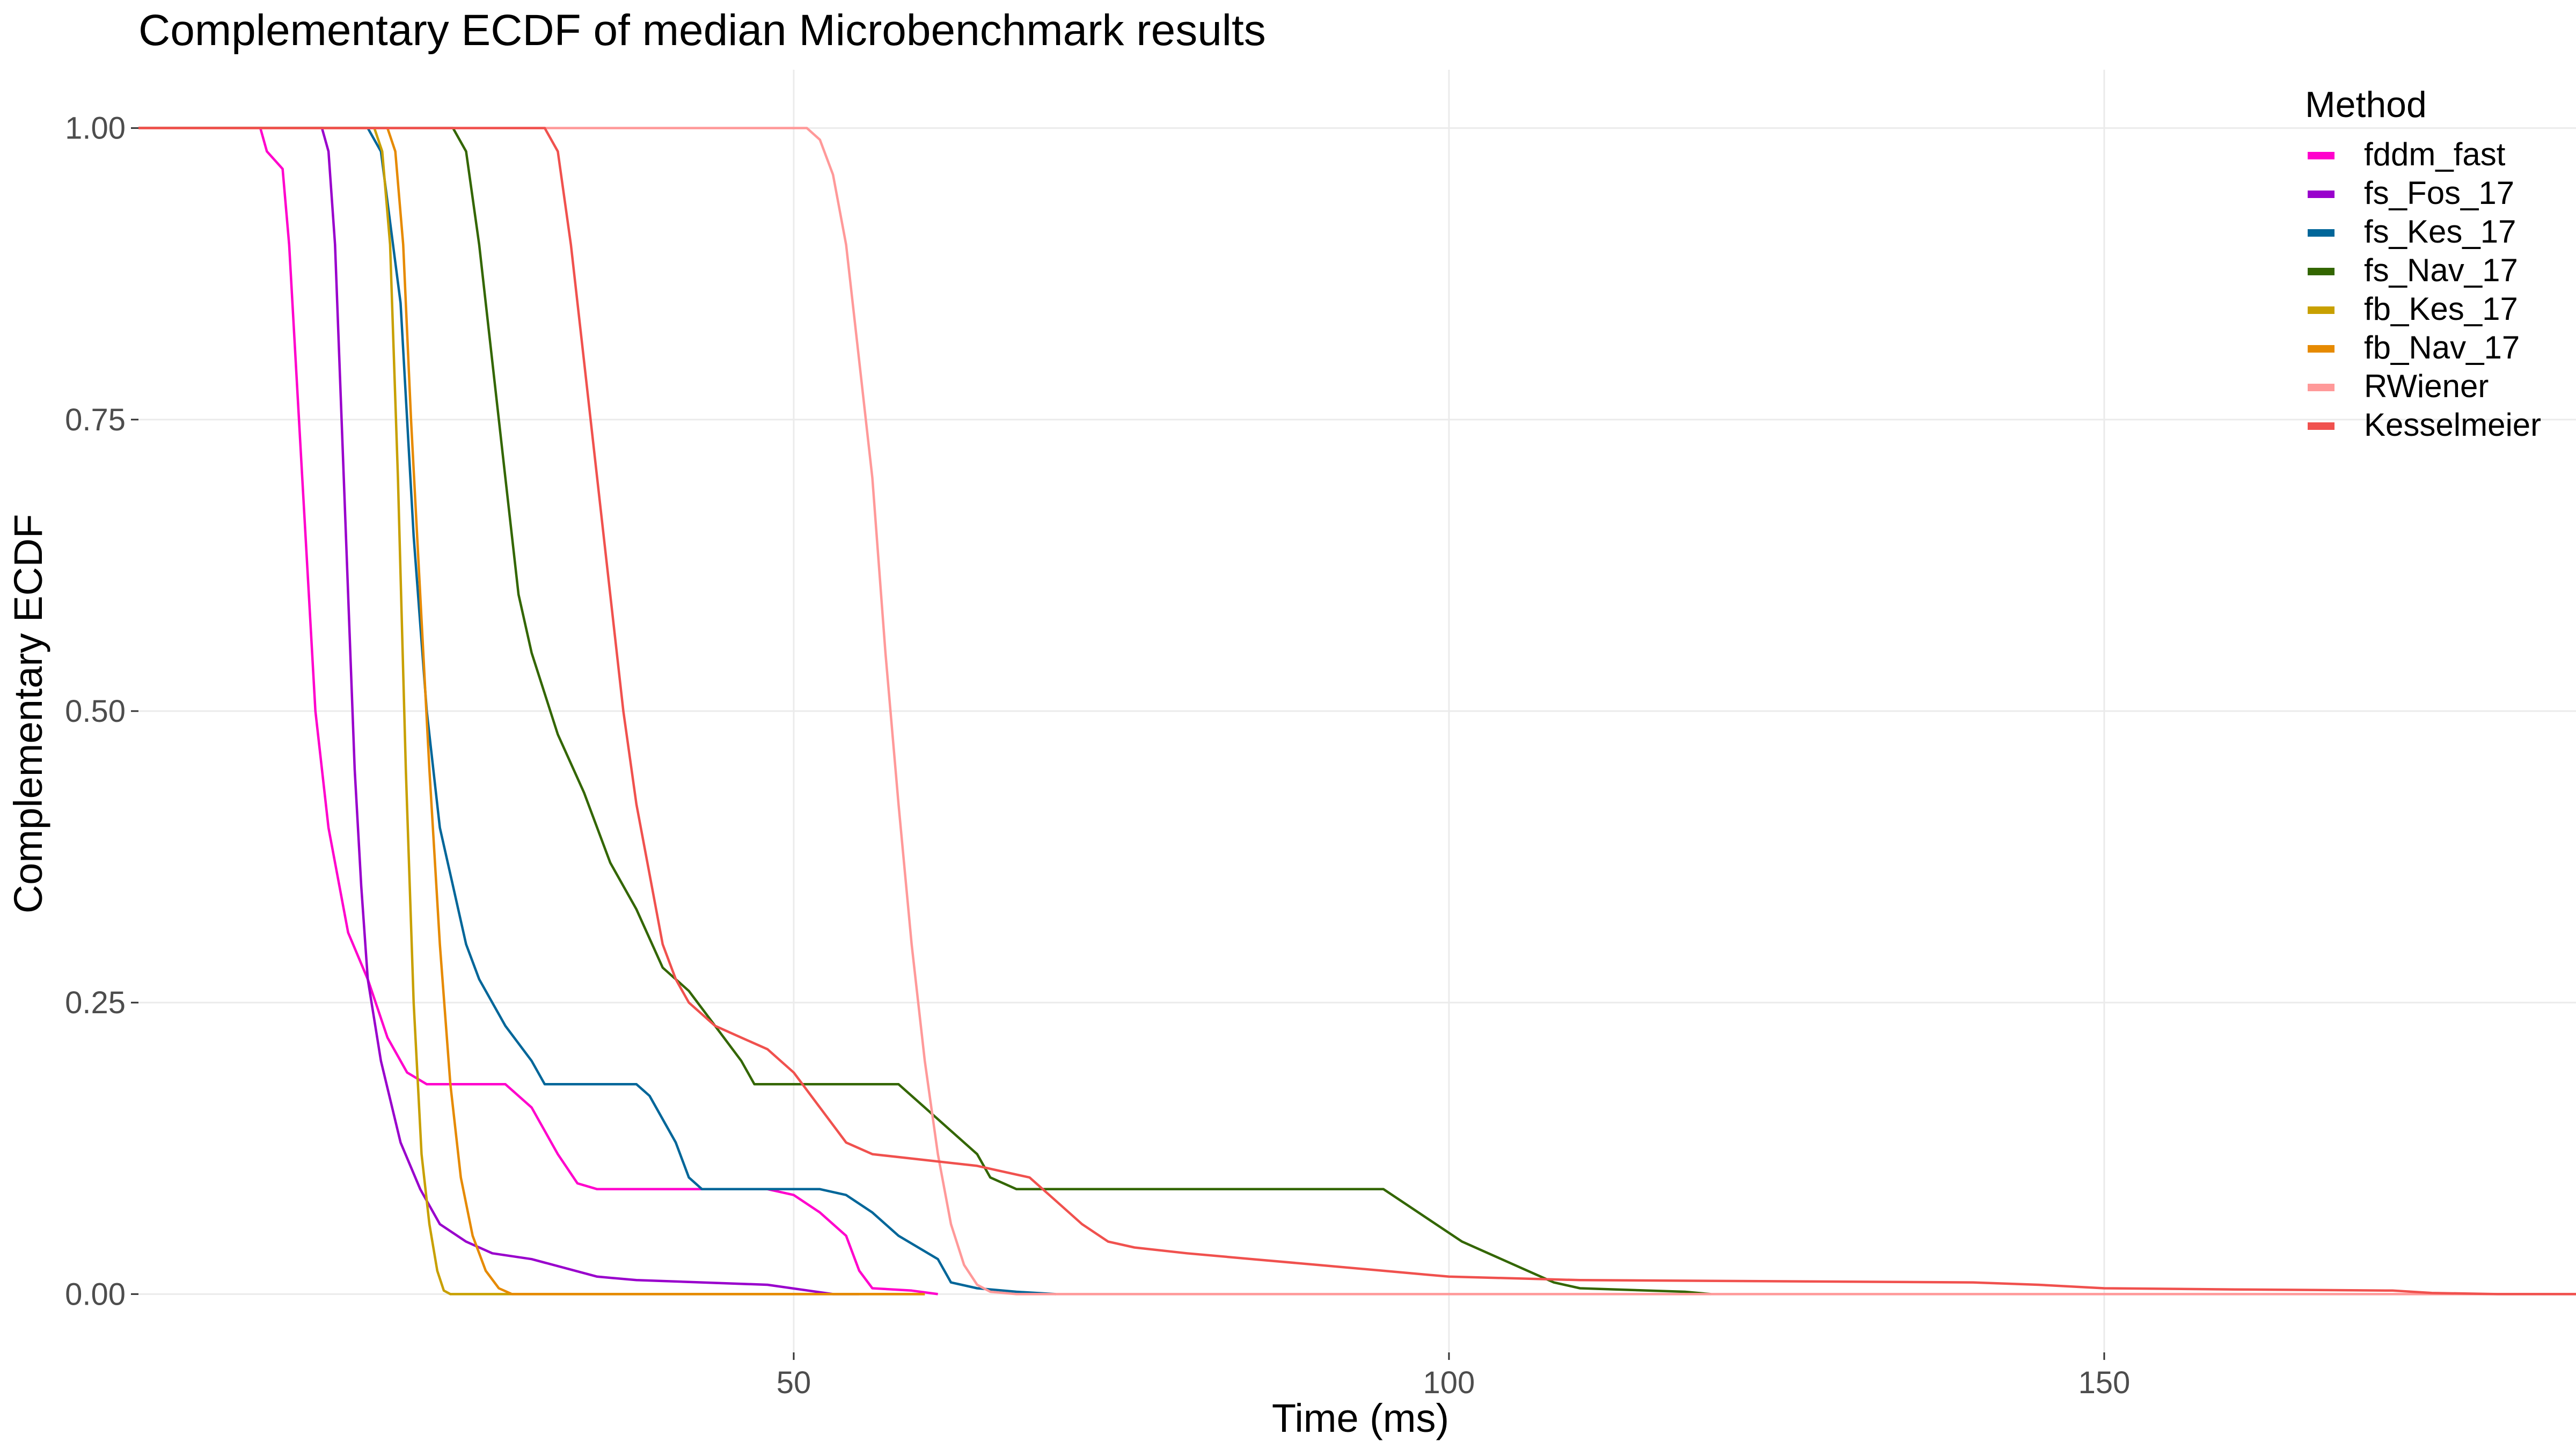 The width and height of the screenshot is (2576, 1449). I want to click on y-tick-label: 1.00, so click(95, 128).